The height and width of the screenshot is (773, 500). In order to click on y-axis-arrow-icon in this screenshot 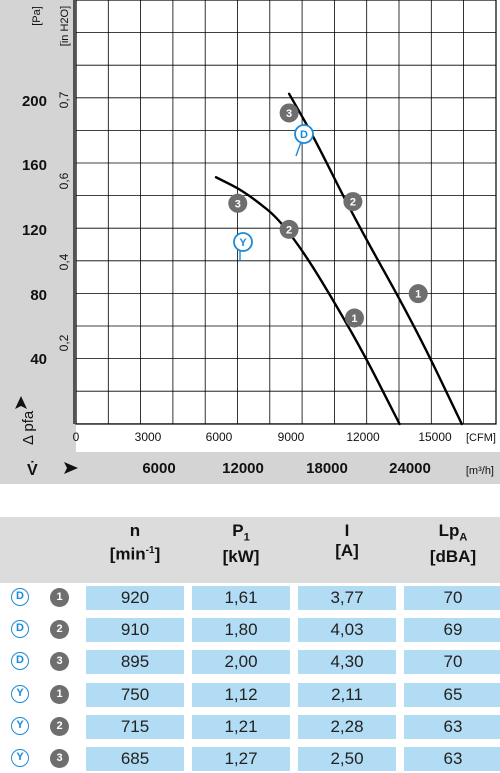, I will do `click(21, 402)`.